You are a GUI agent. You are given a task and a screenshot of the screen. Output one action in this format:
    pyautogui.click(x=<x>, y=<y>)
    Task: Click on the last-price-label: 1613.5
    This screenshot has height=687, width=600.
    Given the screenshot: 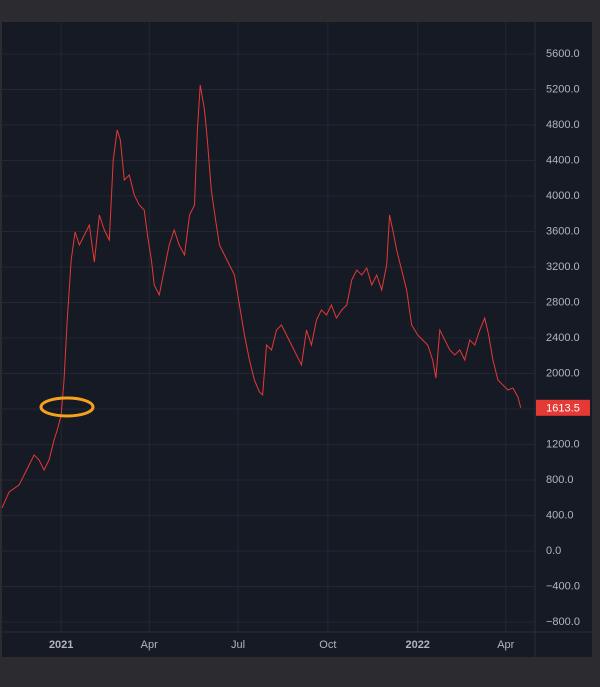 What is the action you would take?
    pyautogui.click(x=563, y=409)
    